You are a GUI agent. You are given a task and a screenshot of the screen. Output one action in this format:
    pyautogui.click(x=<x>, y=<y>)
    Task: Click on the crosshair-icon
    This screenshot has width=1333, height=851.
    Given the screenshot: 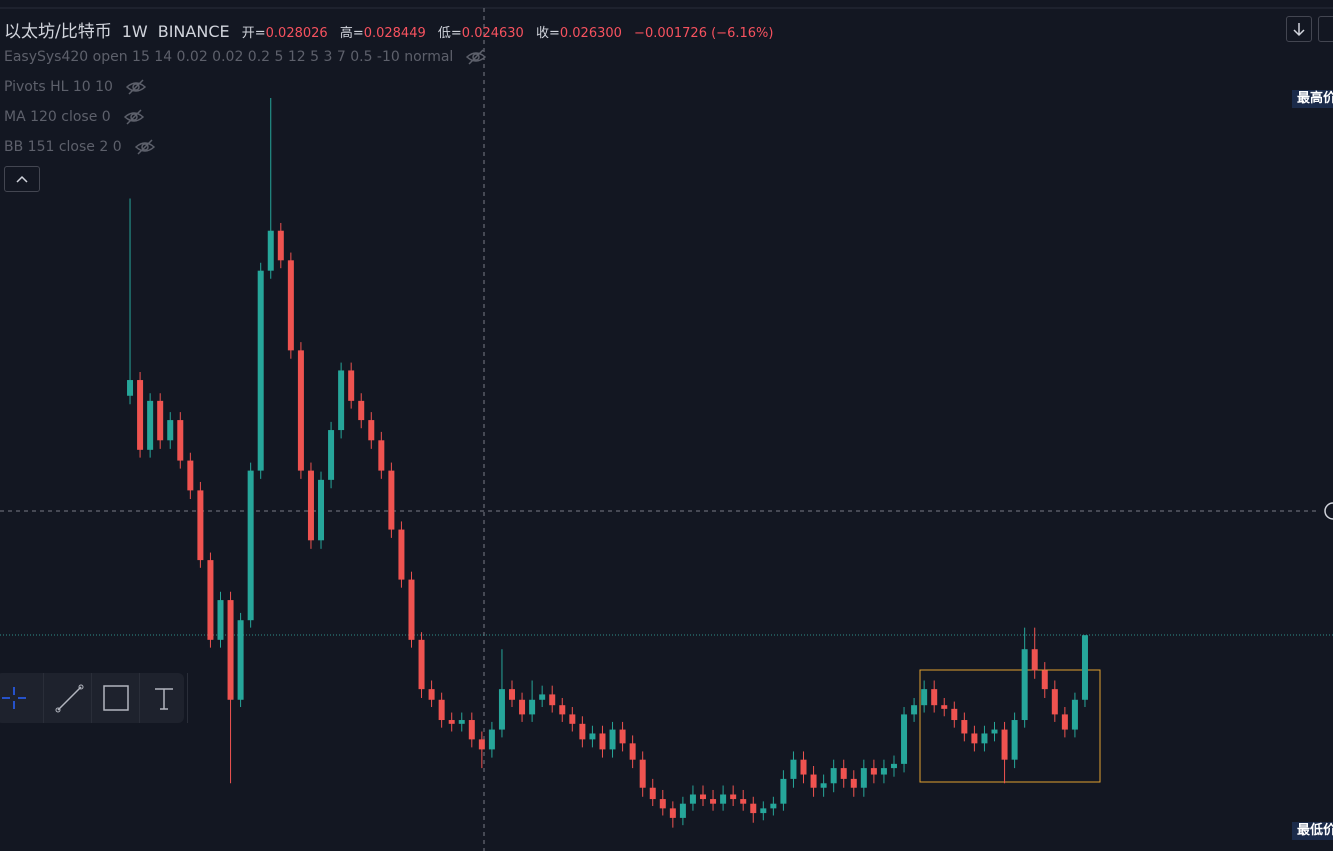 What is the action you would take?
    pyautogui.click(x=1328, y=511)
    